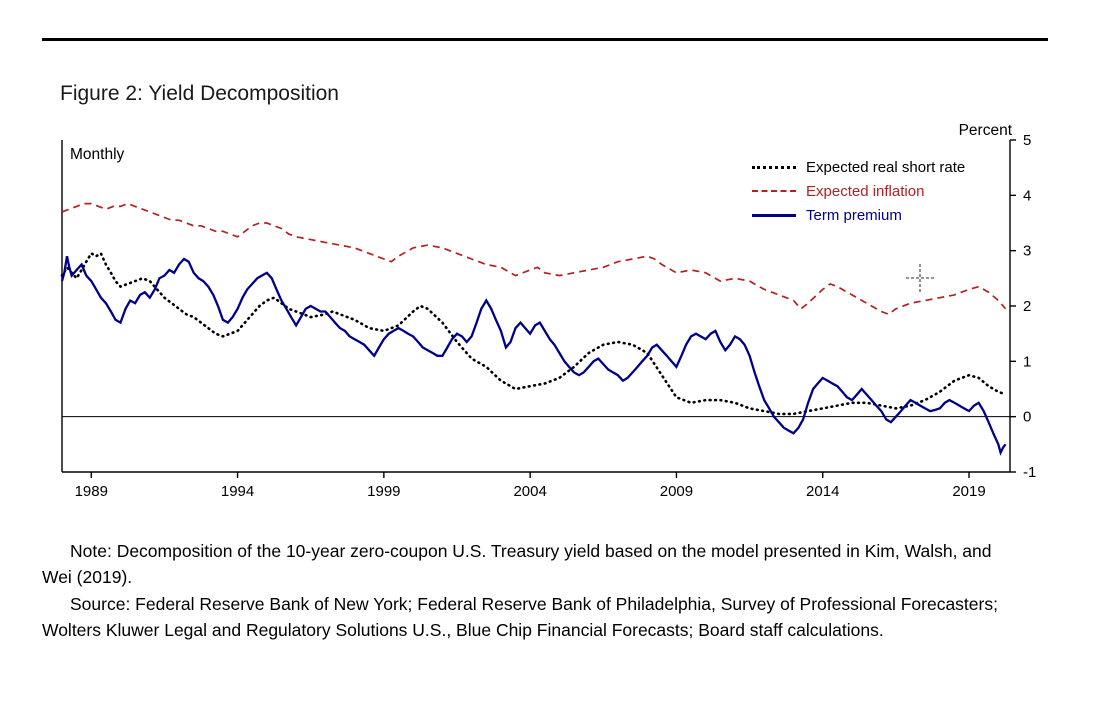 The image size is (1098, 716). Describe the element at coordinates (865, 191) in the screenshot. I see `legend-label: Expected inflation` at that location.